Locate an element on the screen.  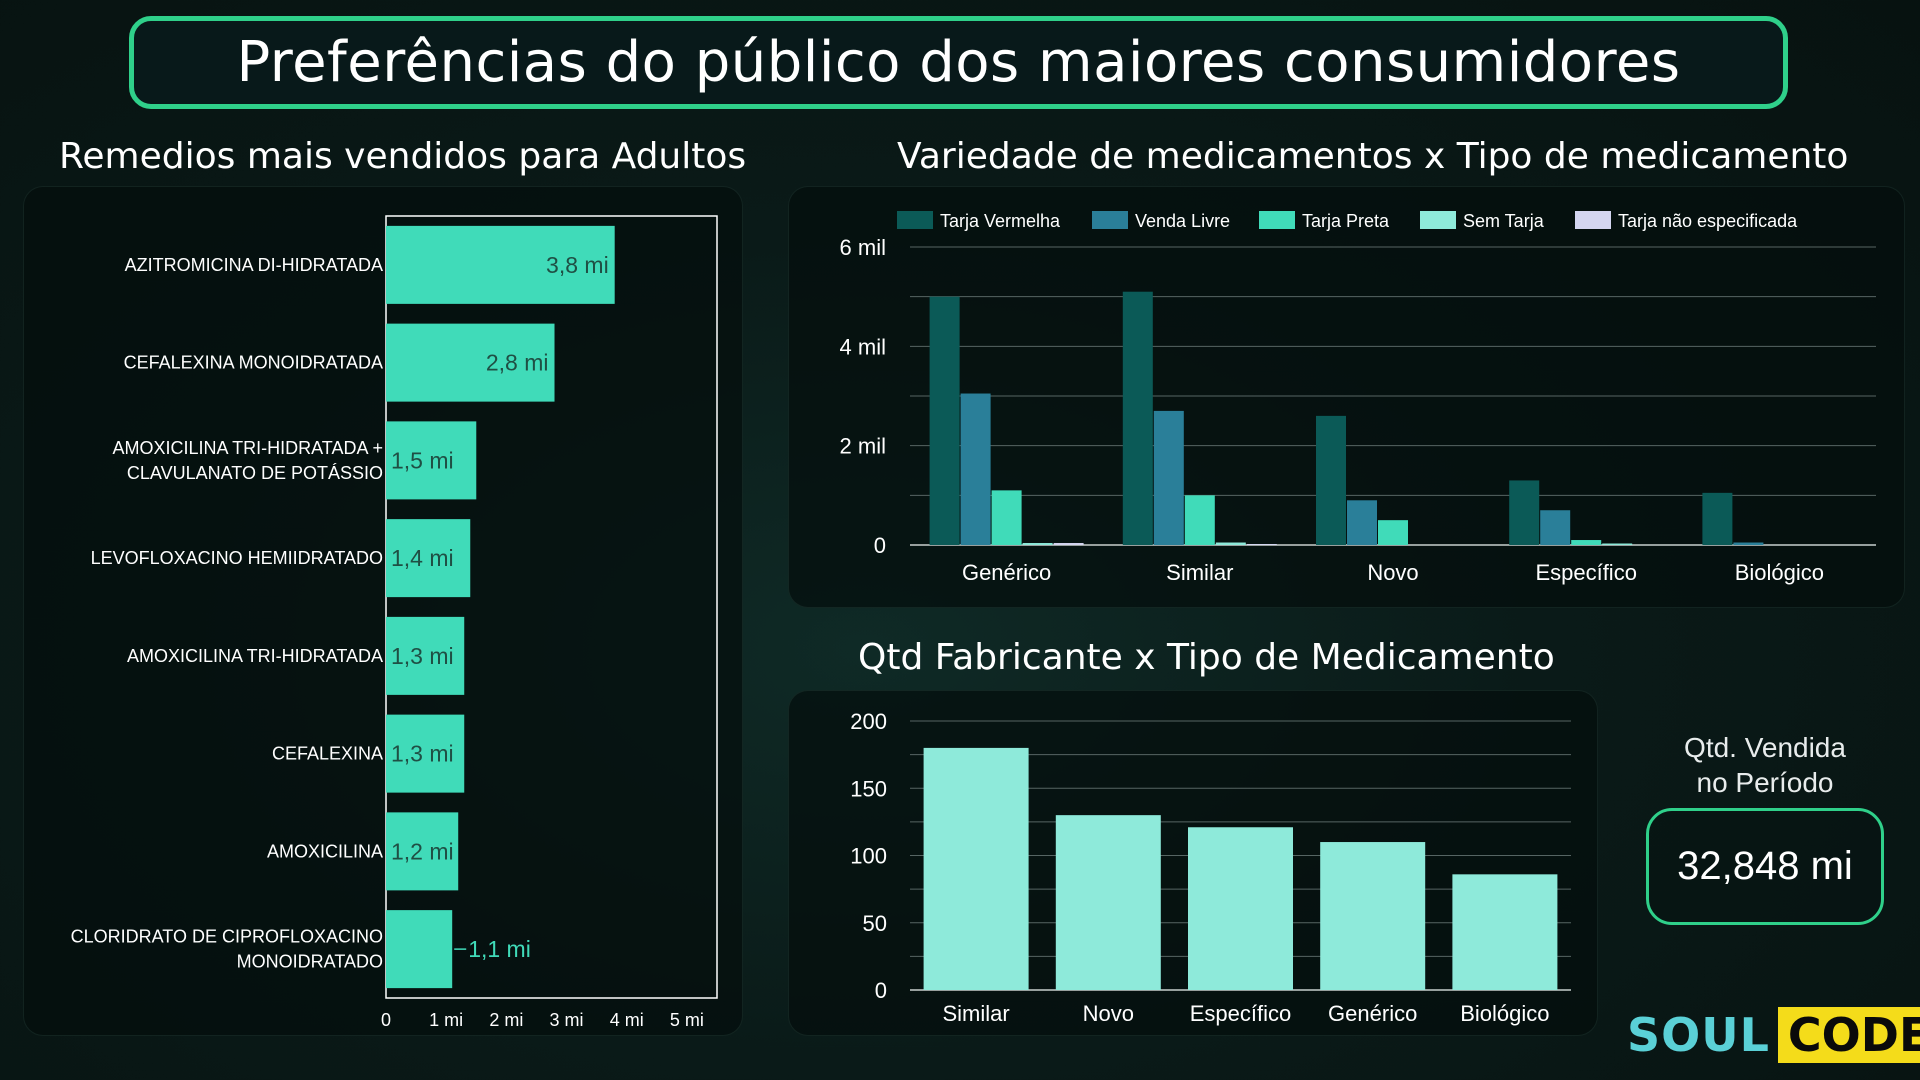
kpi-label: Qtd. Vendida no Período is located at coordinates (1765, 765).